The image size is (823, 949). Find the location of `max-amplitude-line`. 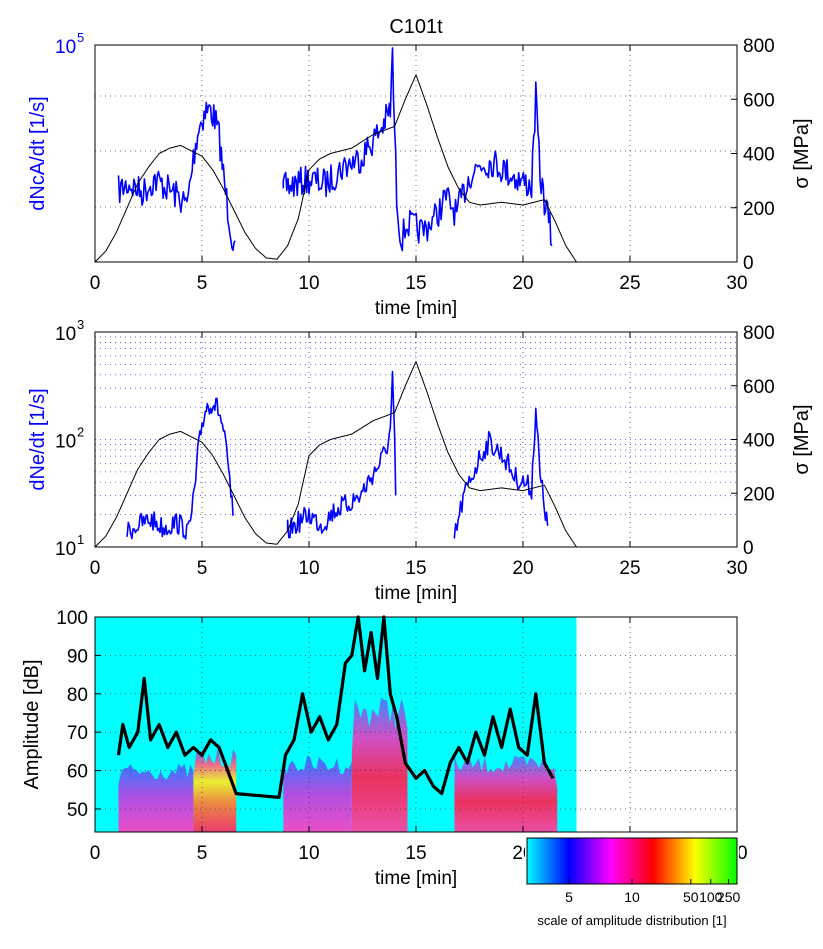

max-amplitude-line is located at coordinates (335, 707).